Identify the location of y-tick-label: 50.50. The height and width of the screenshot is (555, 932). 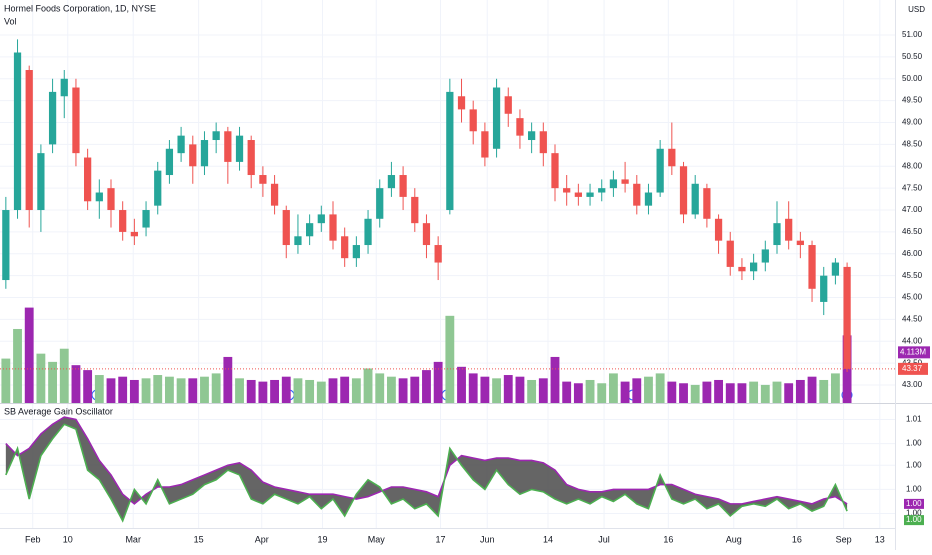
(912, 56).